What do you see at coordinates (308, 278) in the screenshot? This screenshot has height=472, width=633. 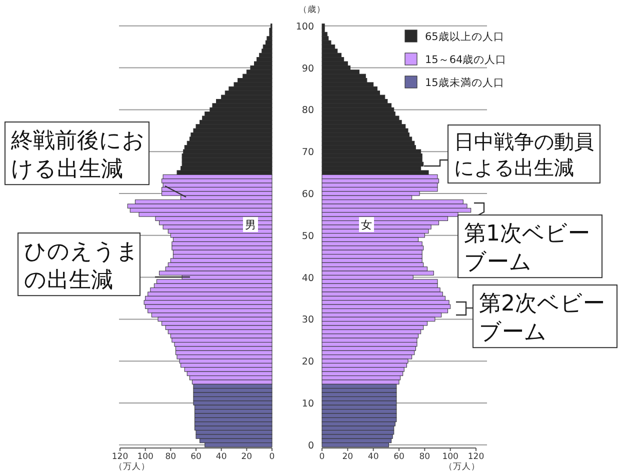 I see `y-tick-label: 40` at bounding box center [308, 278].